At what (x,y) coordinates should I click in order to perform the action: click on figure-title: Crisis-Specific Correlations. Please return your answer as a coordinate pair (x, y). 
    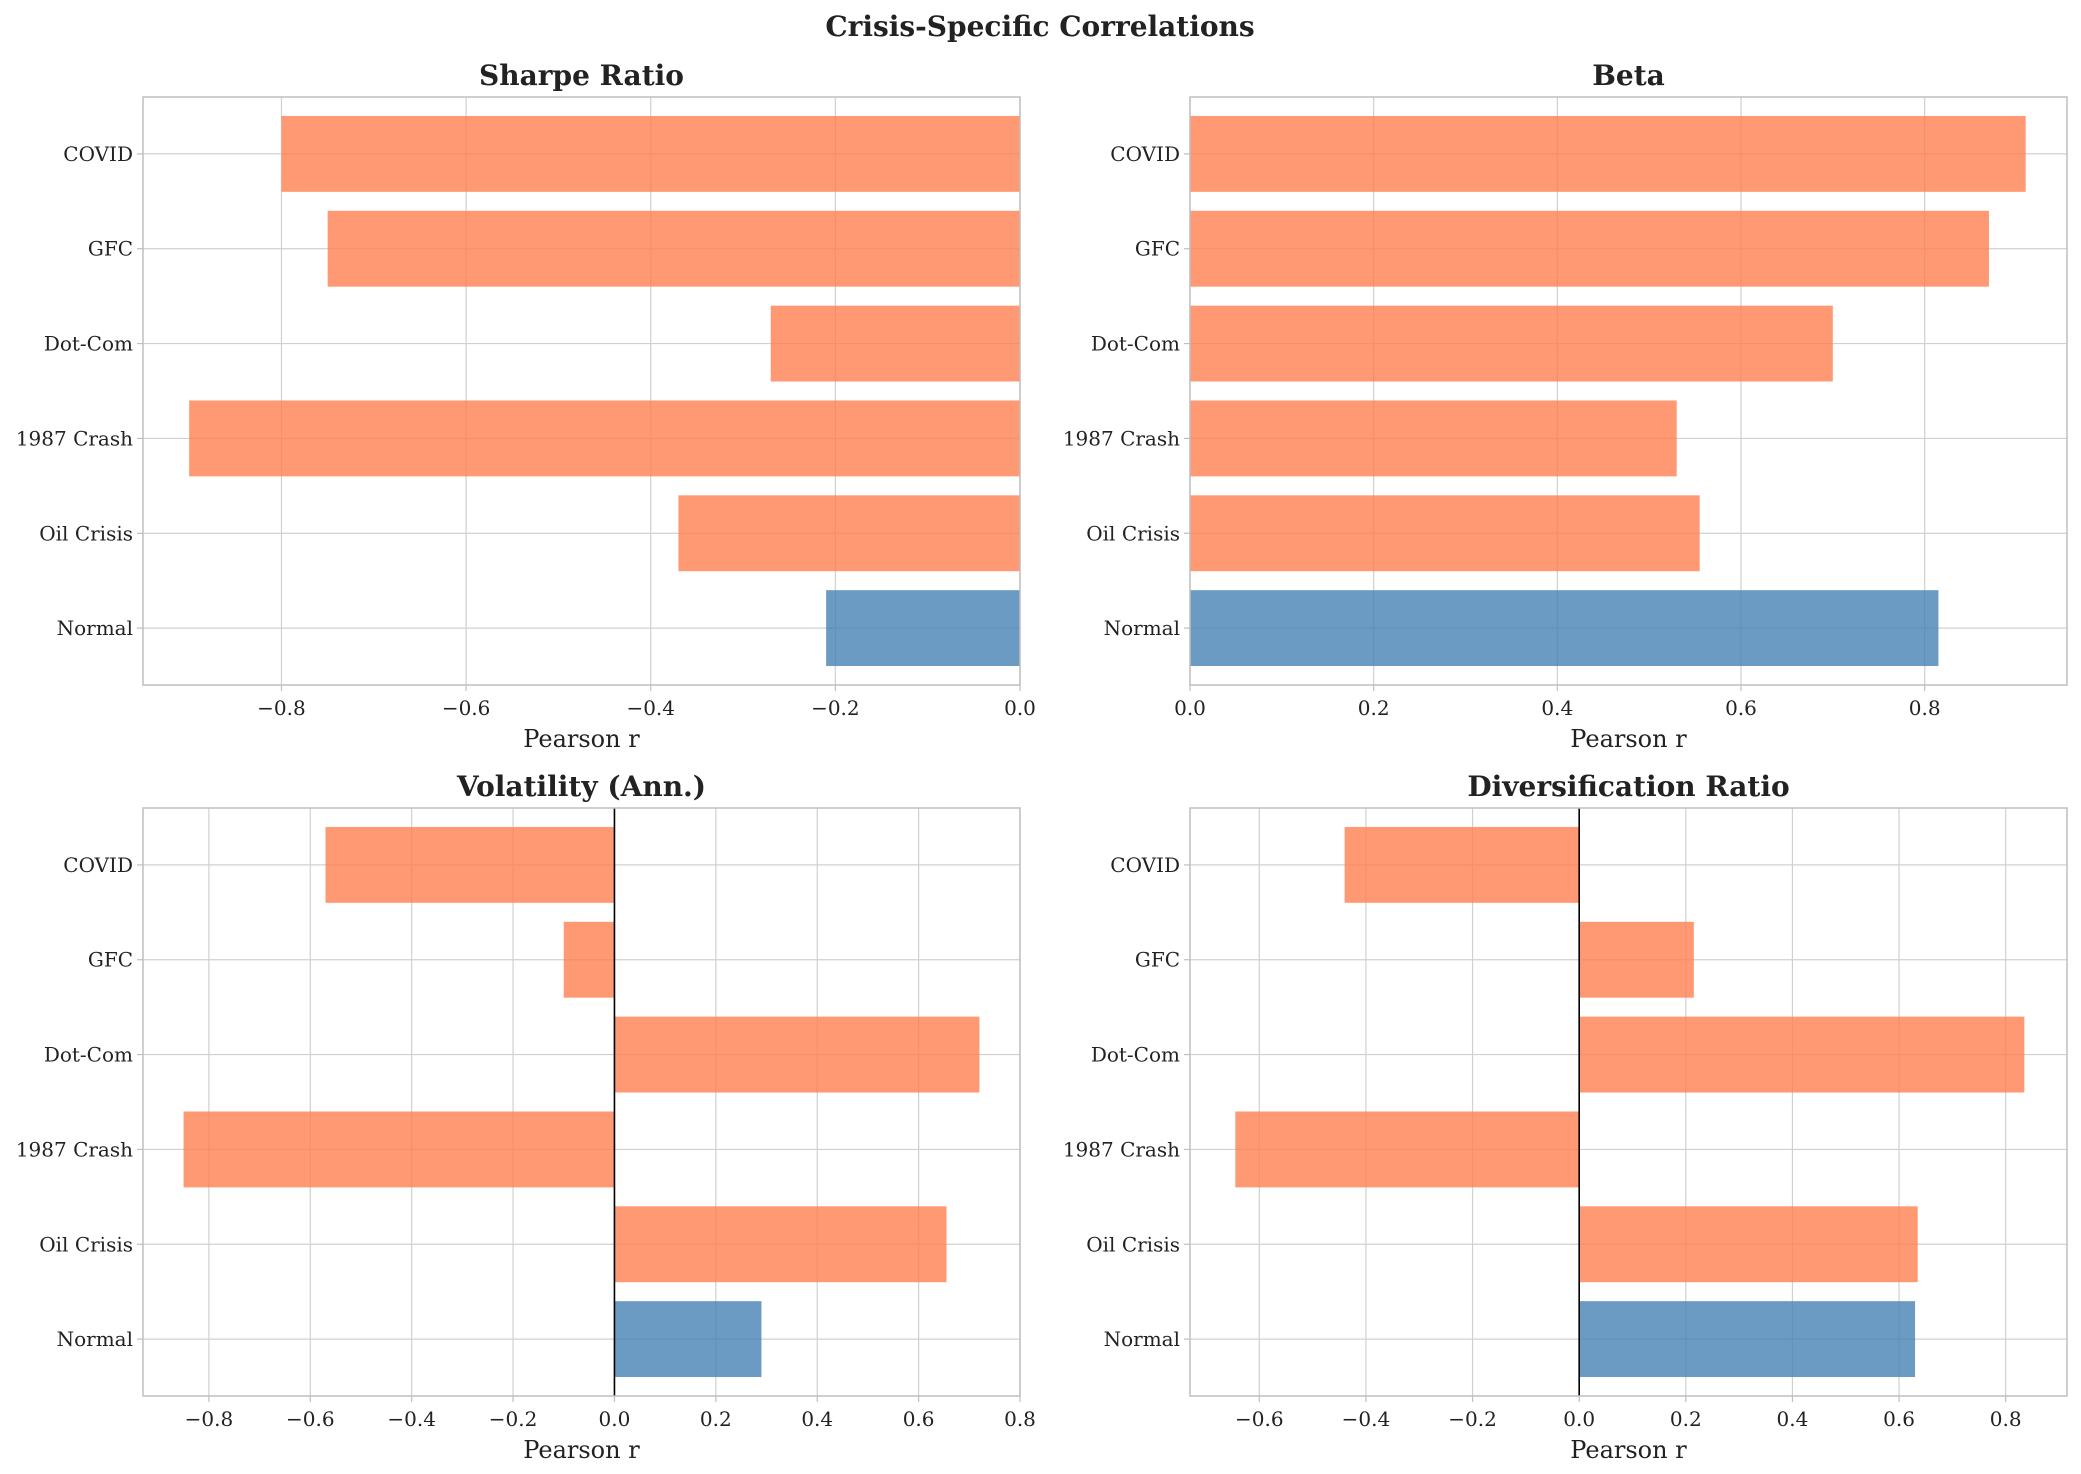
    Looking at the image, I should click on (1039, 26).